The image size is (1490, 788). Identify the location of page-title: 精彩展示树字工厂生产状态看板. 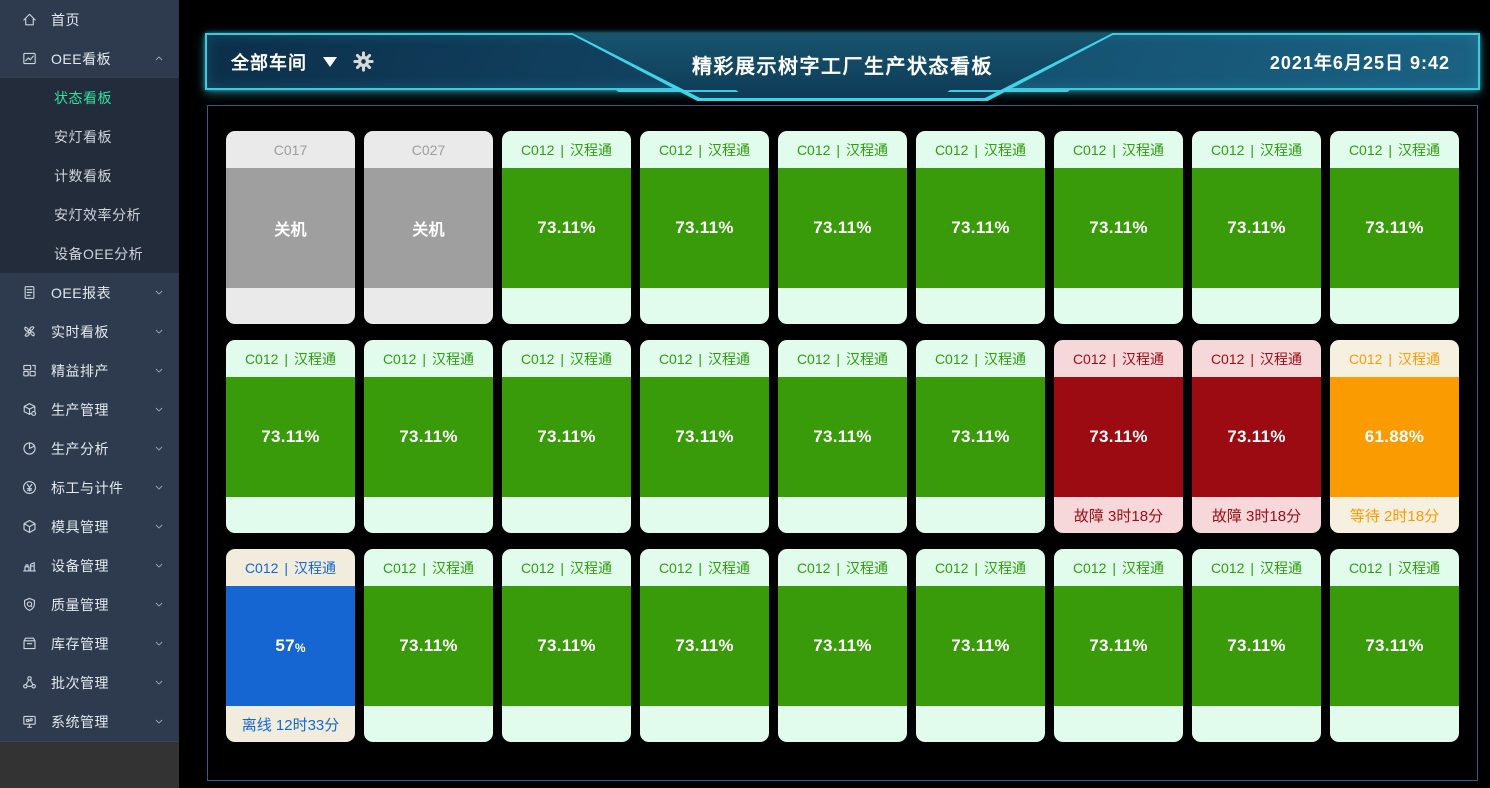
(842, 67).